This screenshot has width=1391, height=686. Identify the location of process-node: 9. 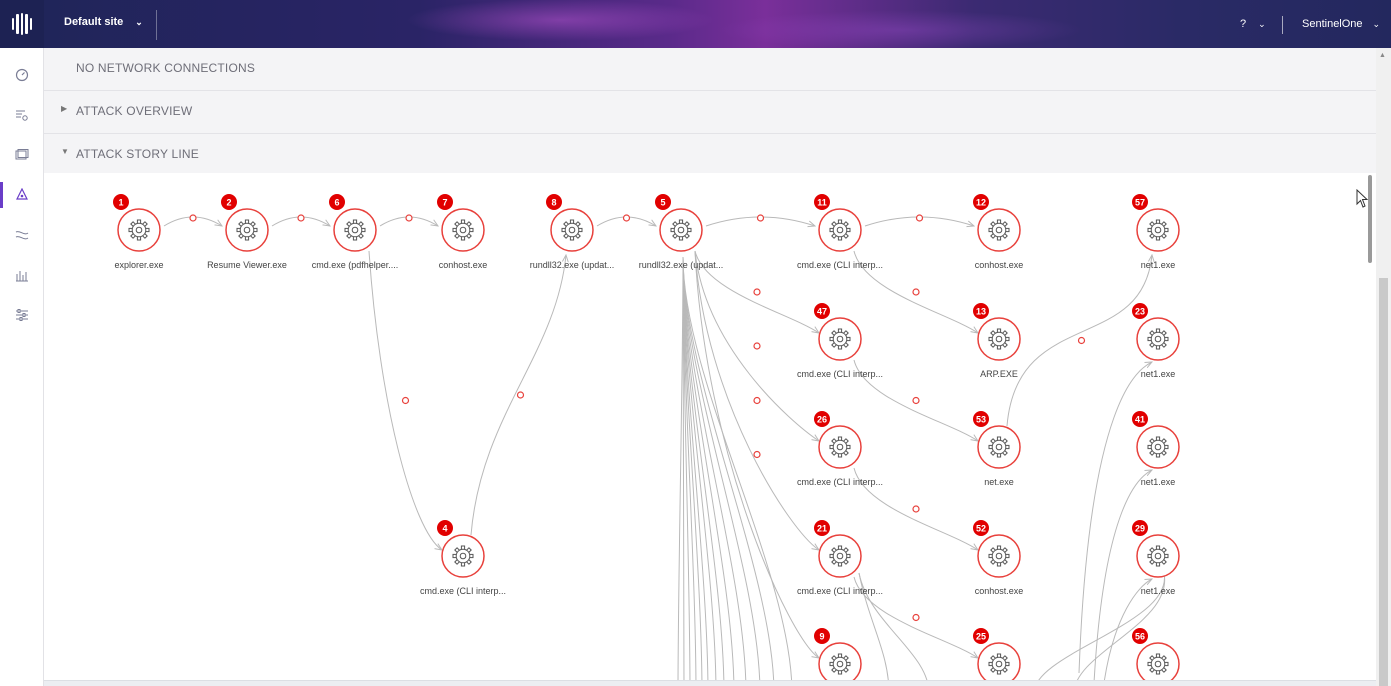
(838, 654).